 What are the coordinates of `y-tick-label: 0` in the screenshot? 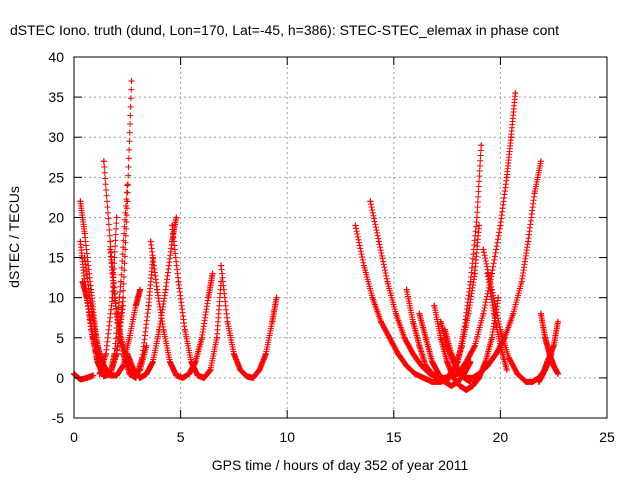 It's located at (60, 378).